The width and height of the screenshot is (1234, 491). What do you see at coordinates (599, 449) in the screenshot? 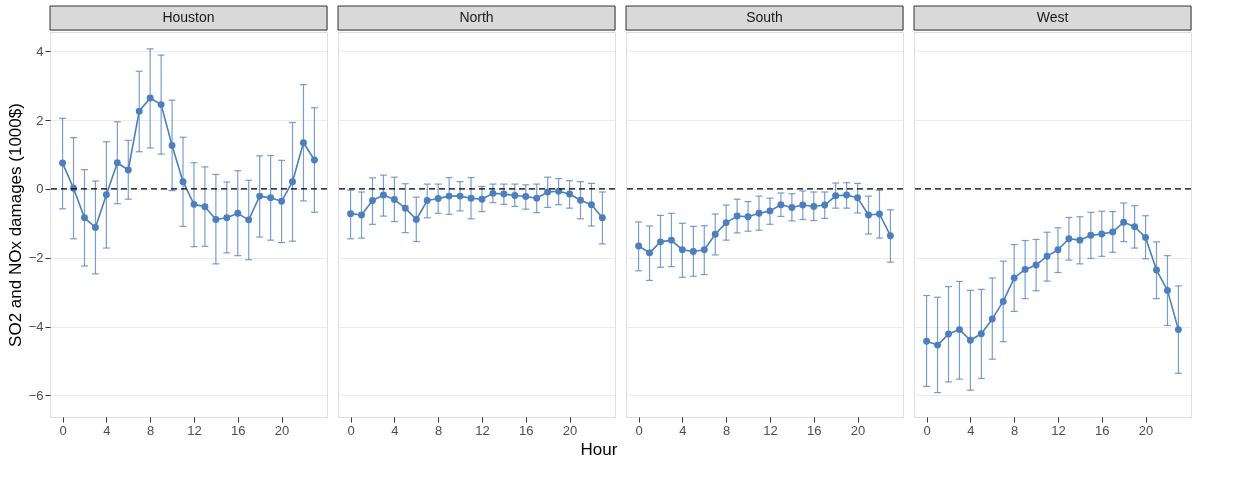
I see `x-axis-title: Hour` at bounding box center [599, 449].